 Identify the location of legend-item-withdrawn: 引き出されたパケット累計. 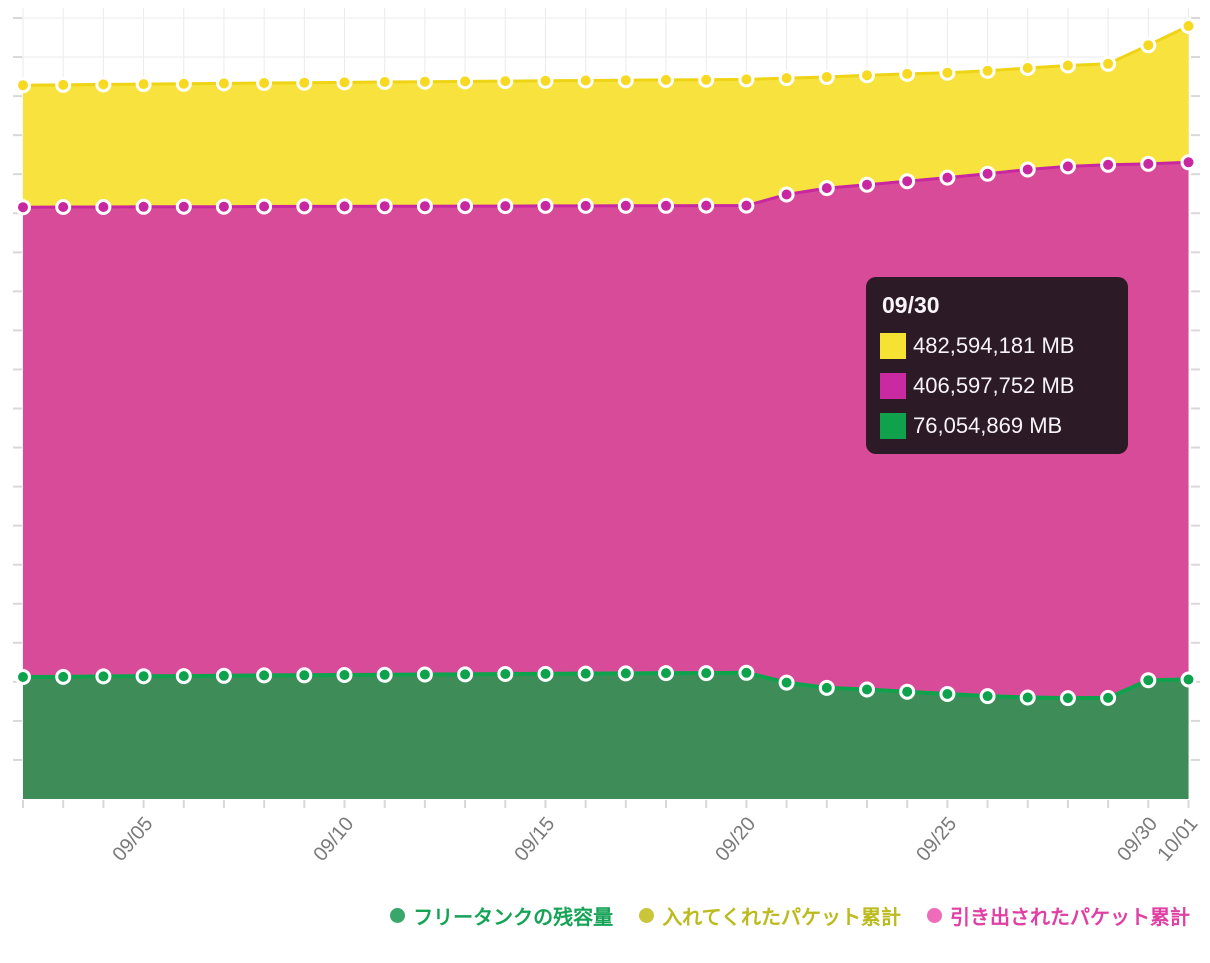
(1058, 915).